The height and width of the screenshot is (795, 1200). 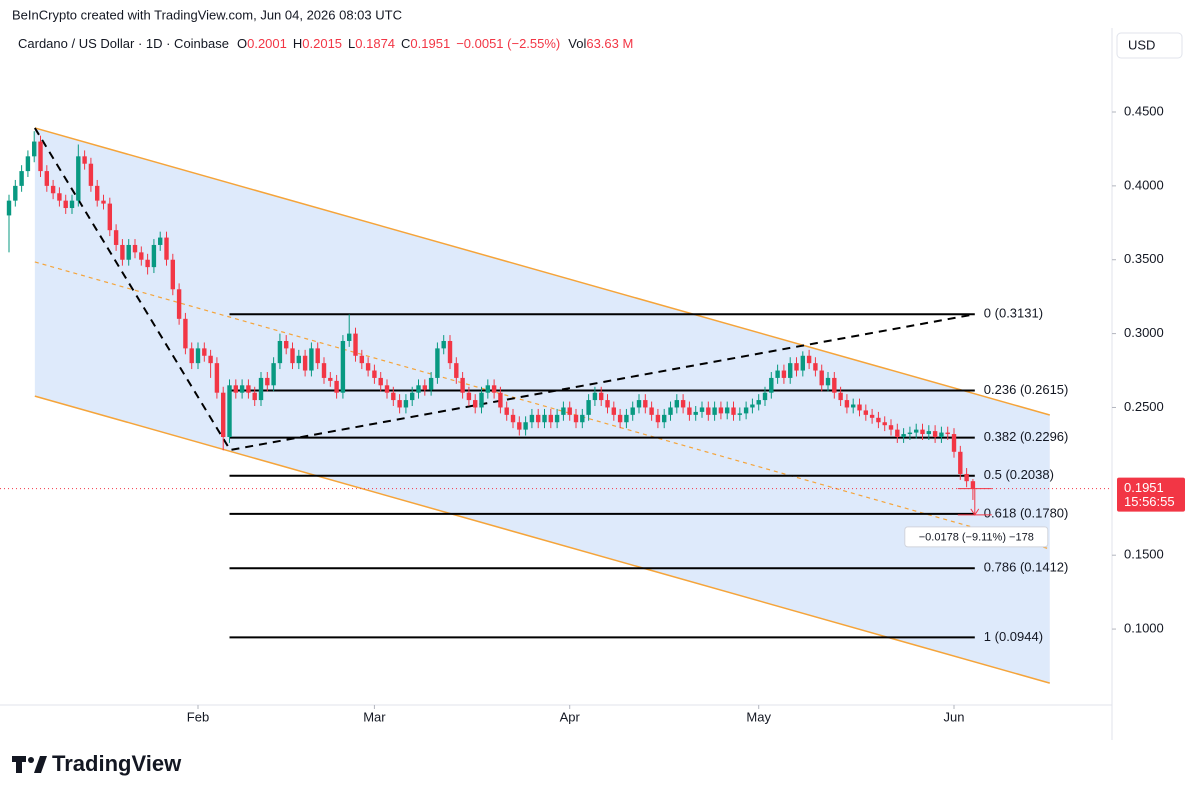 What do you see at coordinates (267, 43) in the screenshot?
I see `ohlc-value: 0.2001` at bounding box center [267, 43].